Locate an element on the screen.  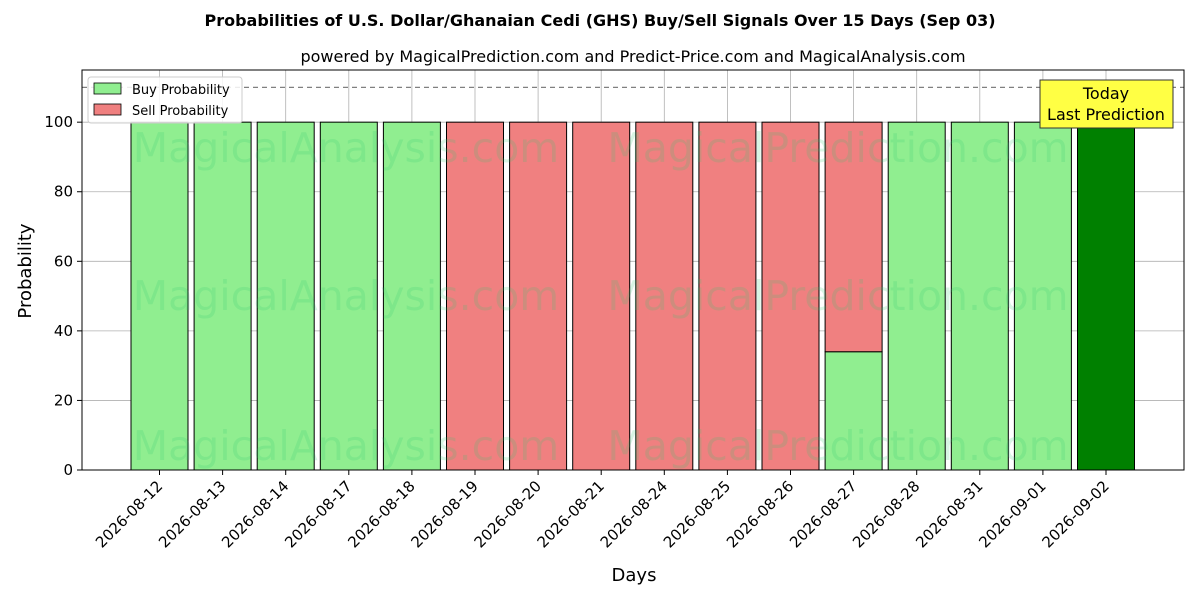
legend-label-buy: Buy Probability is located at coordinates (181, 90).